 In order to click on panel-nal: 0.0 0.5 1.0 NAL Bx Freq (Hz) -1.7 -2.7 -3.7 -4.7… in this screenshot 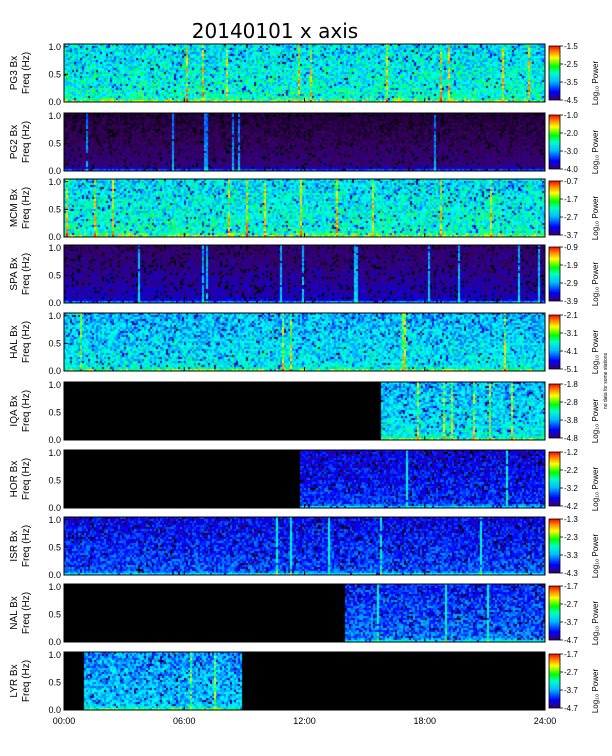, I will do `click(304, 614)`.